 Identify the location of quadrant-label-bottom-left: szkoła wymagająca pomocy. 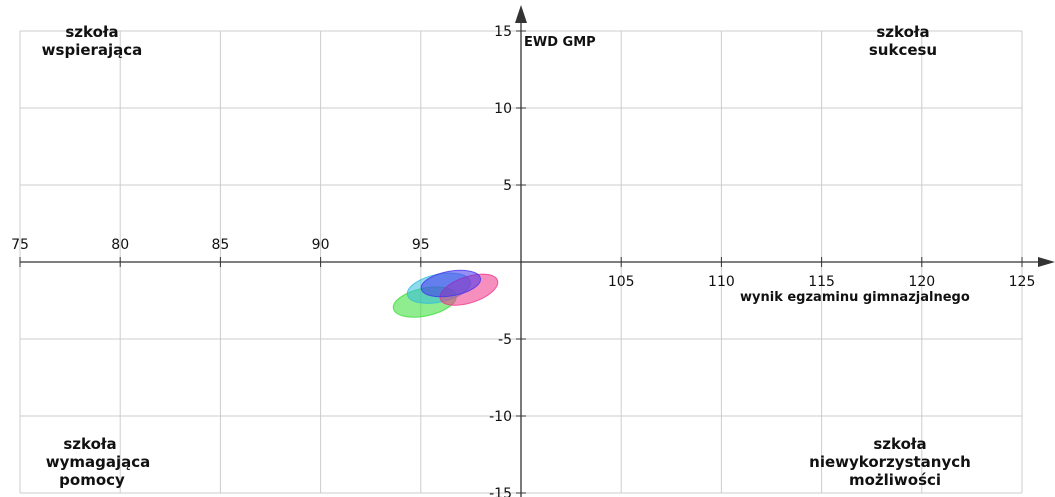
(98, 462).